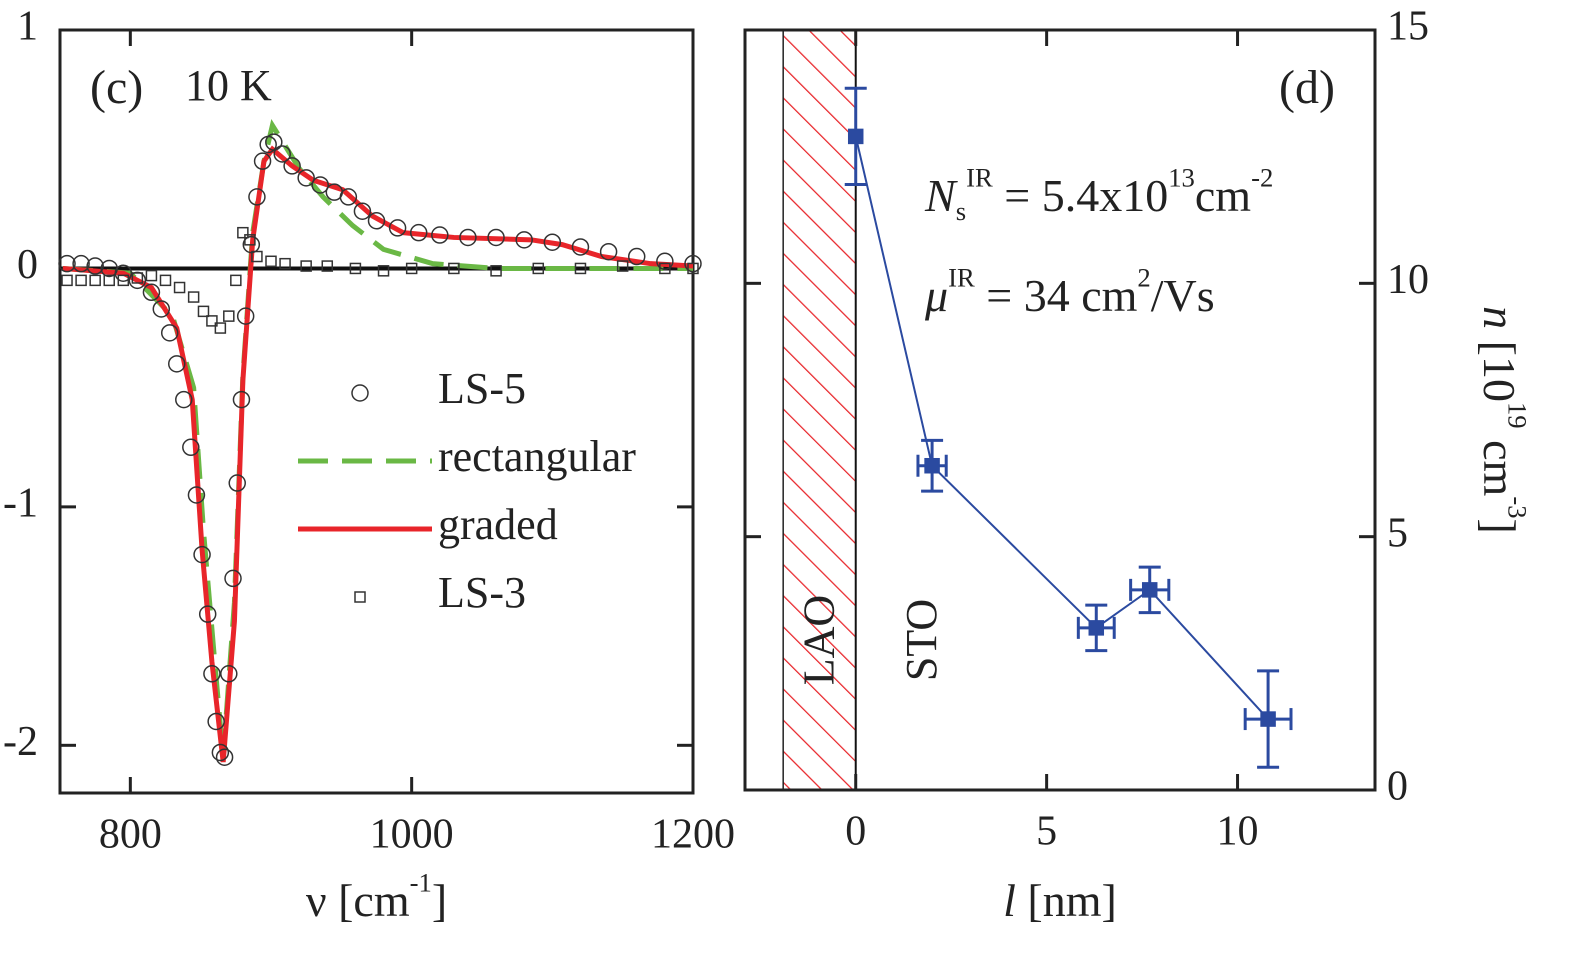 The width and height of the screenshot is (1588, 960). Describe the element at coordinates (1499, 317) in the screenshot. I see `y-axis-label-part: n` at that location.